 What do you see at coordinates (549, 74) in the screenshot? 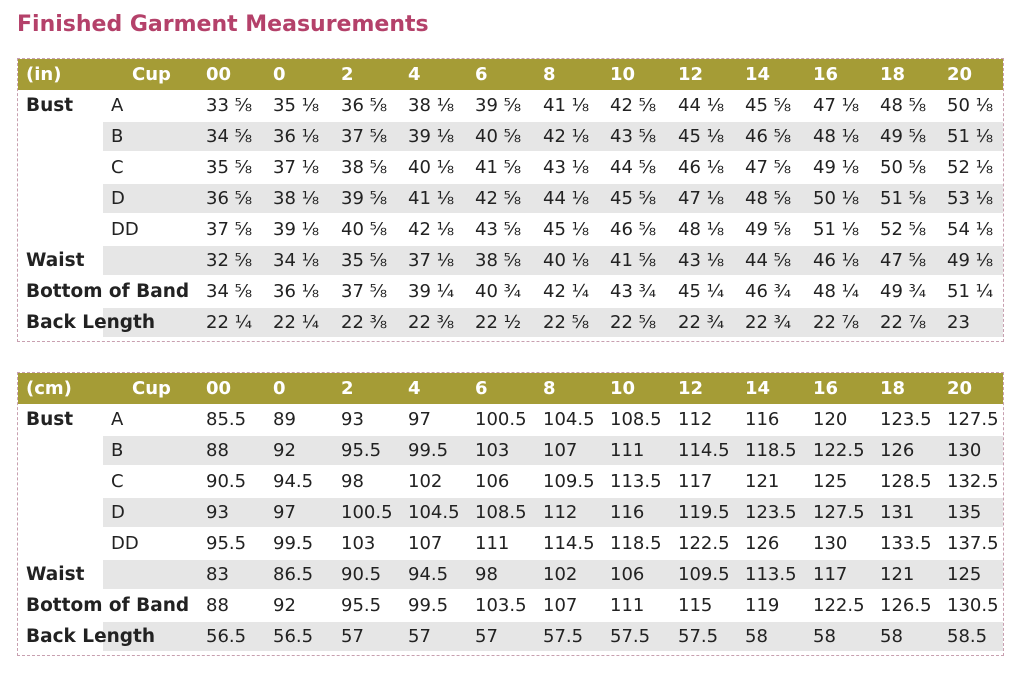
I see `size-header: 8` at bounding box center [549, 74].